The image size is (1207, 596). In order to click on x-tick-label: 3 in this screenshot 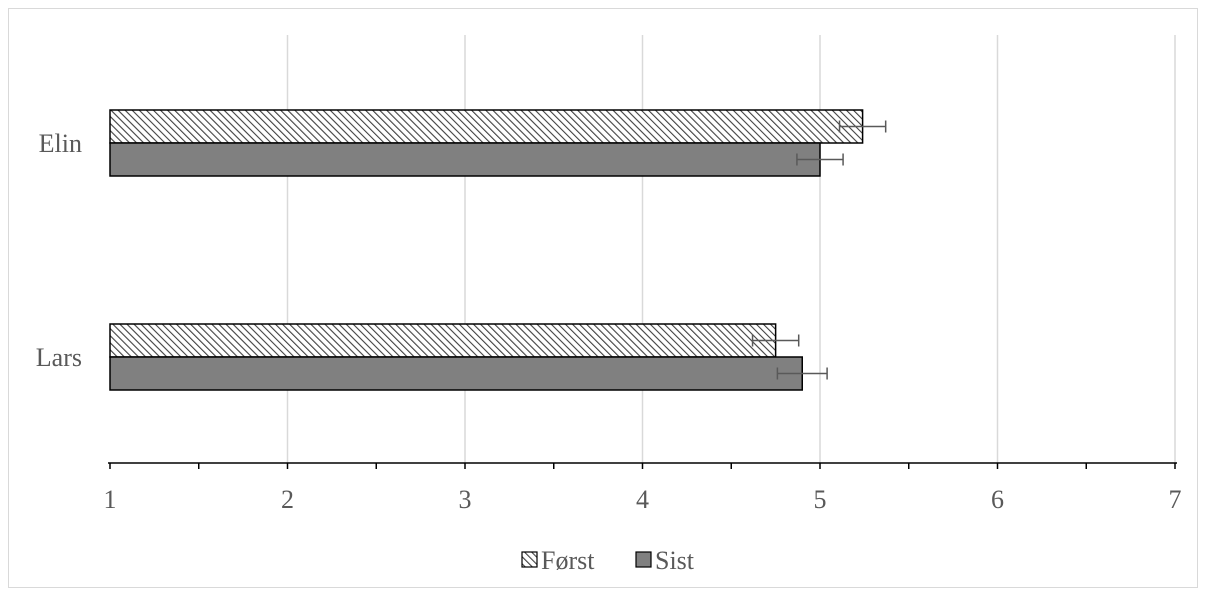, I will do `click(465, 499)`.